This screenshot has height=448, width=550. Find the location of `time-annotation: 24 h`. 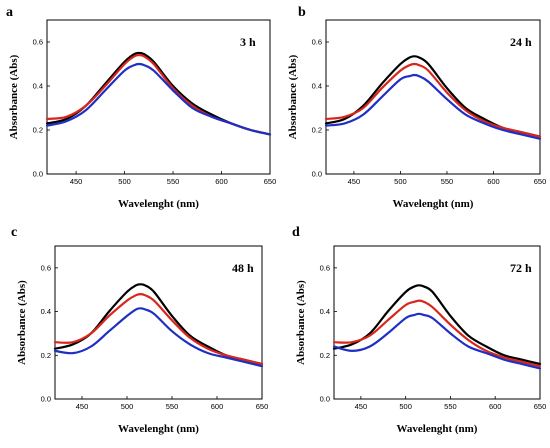

time-annotation: 24 h is located at coordinates (521, 42).